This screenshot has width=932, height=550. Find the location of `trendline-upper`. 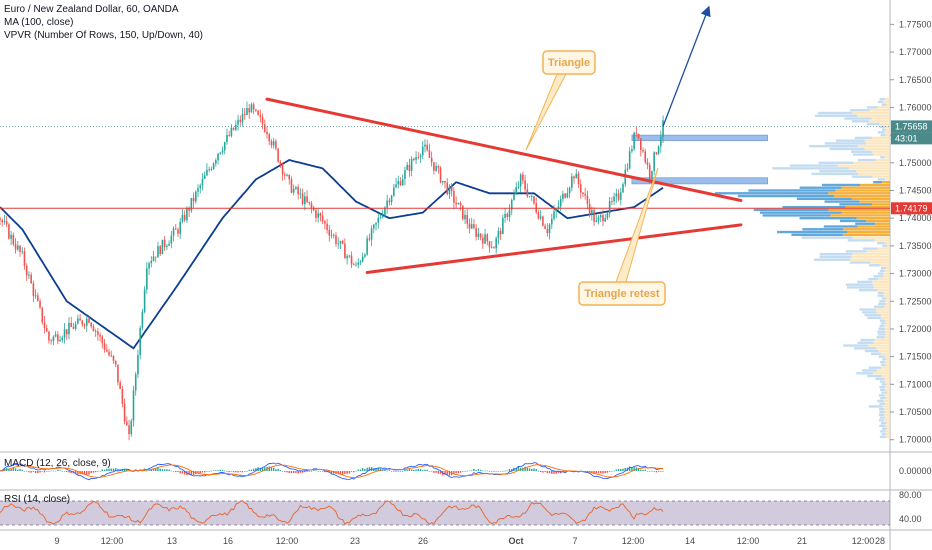

trendline-upper is located at coordinates (504, 149).